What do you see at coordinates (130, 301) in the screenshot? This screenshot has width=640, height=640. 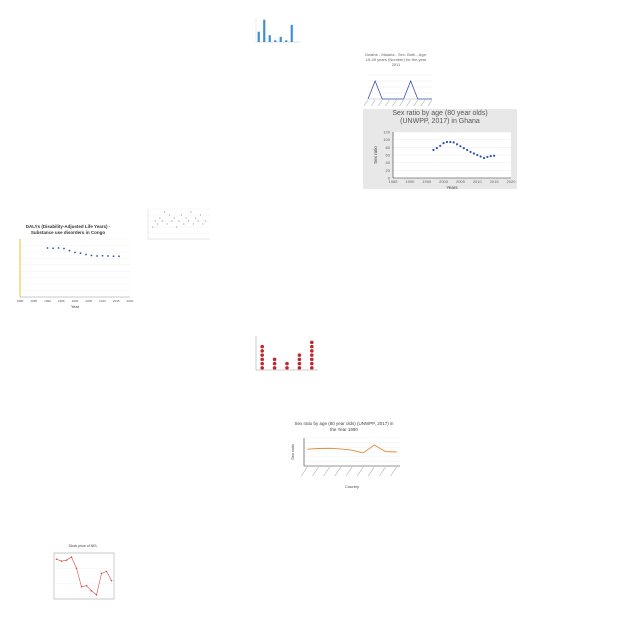 I see `chart-5-x-tick-label: 2020` at bounding box center [130, 301].